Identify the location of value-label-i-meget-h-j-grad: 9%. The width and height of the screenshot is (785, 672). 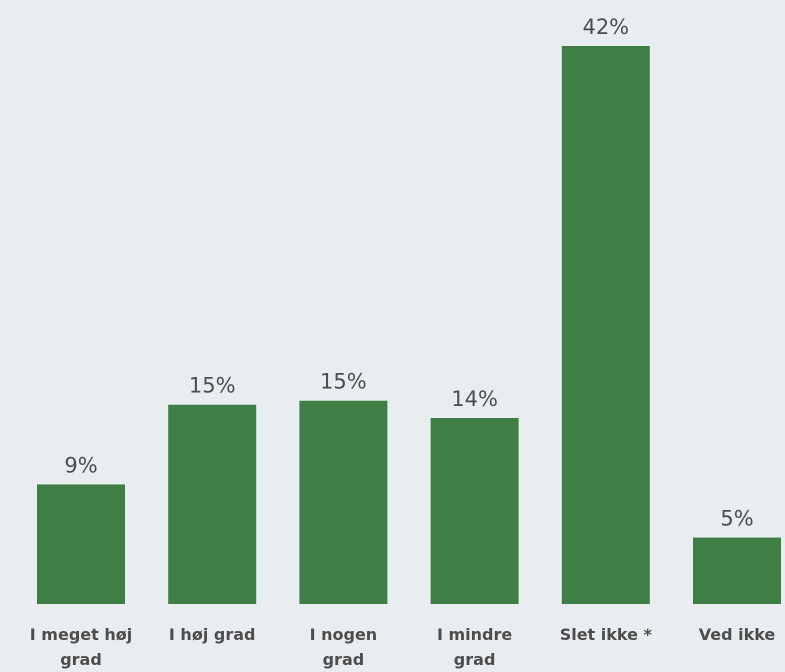
(80, 465).